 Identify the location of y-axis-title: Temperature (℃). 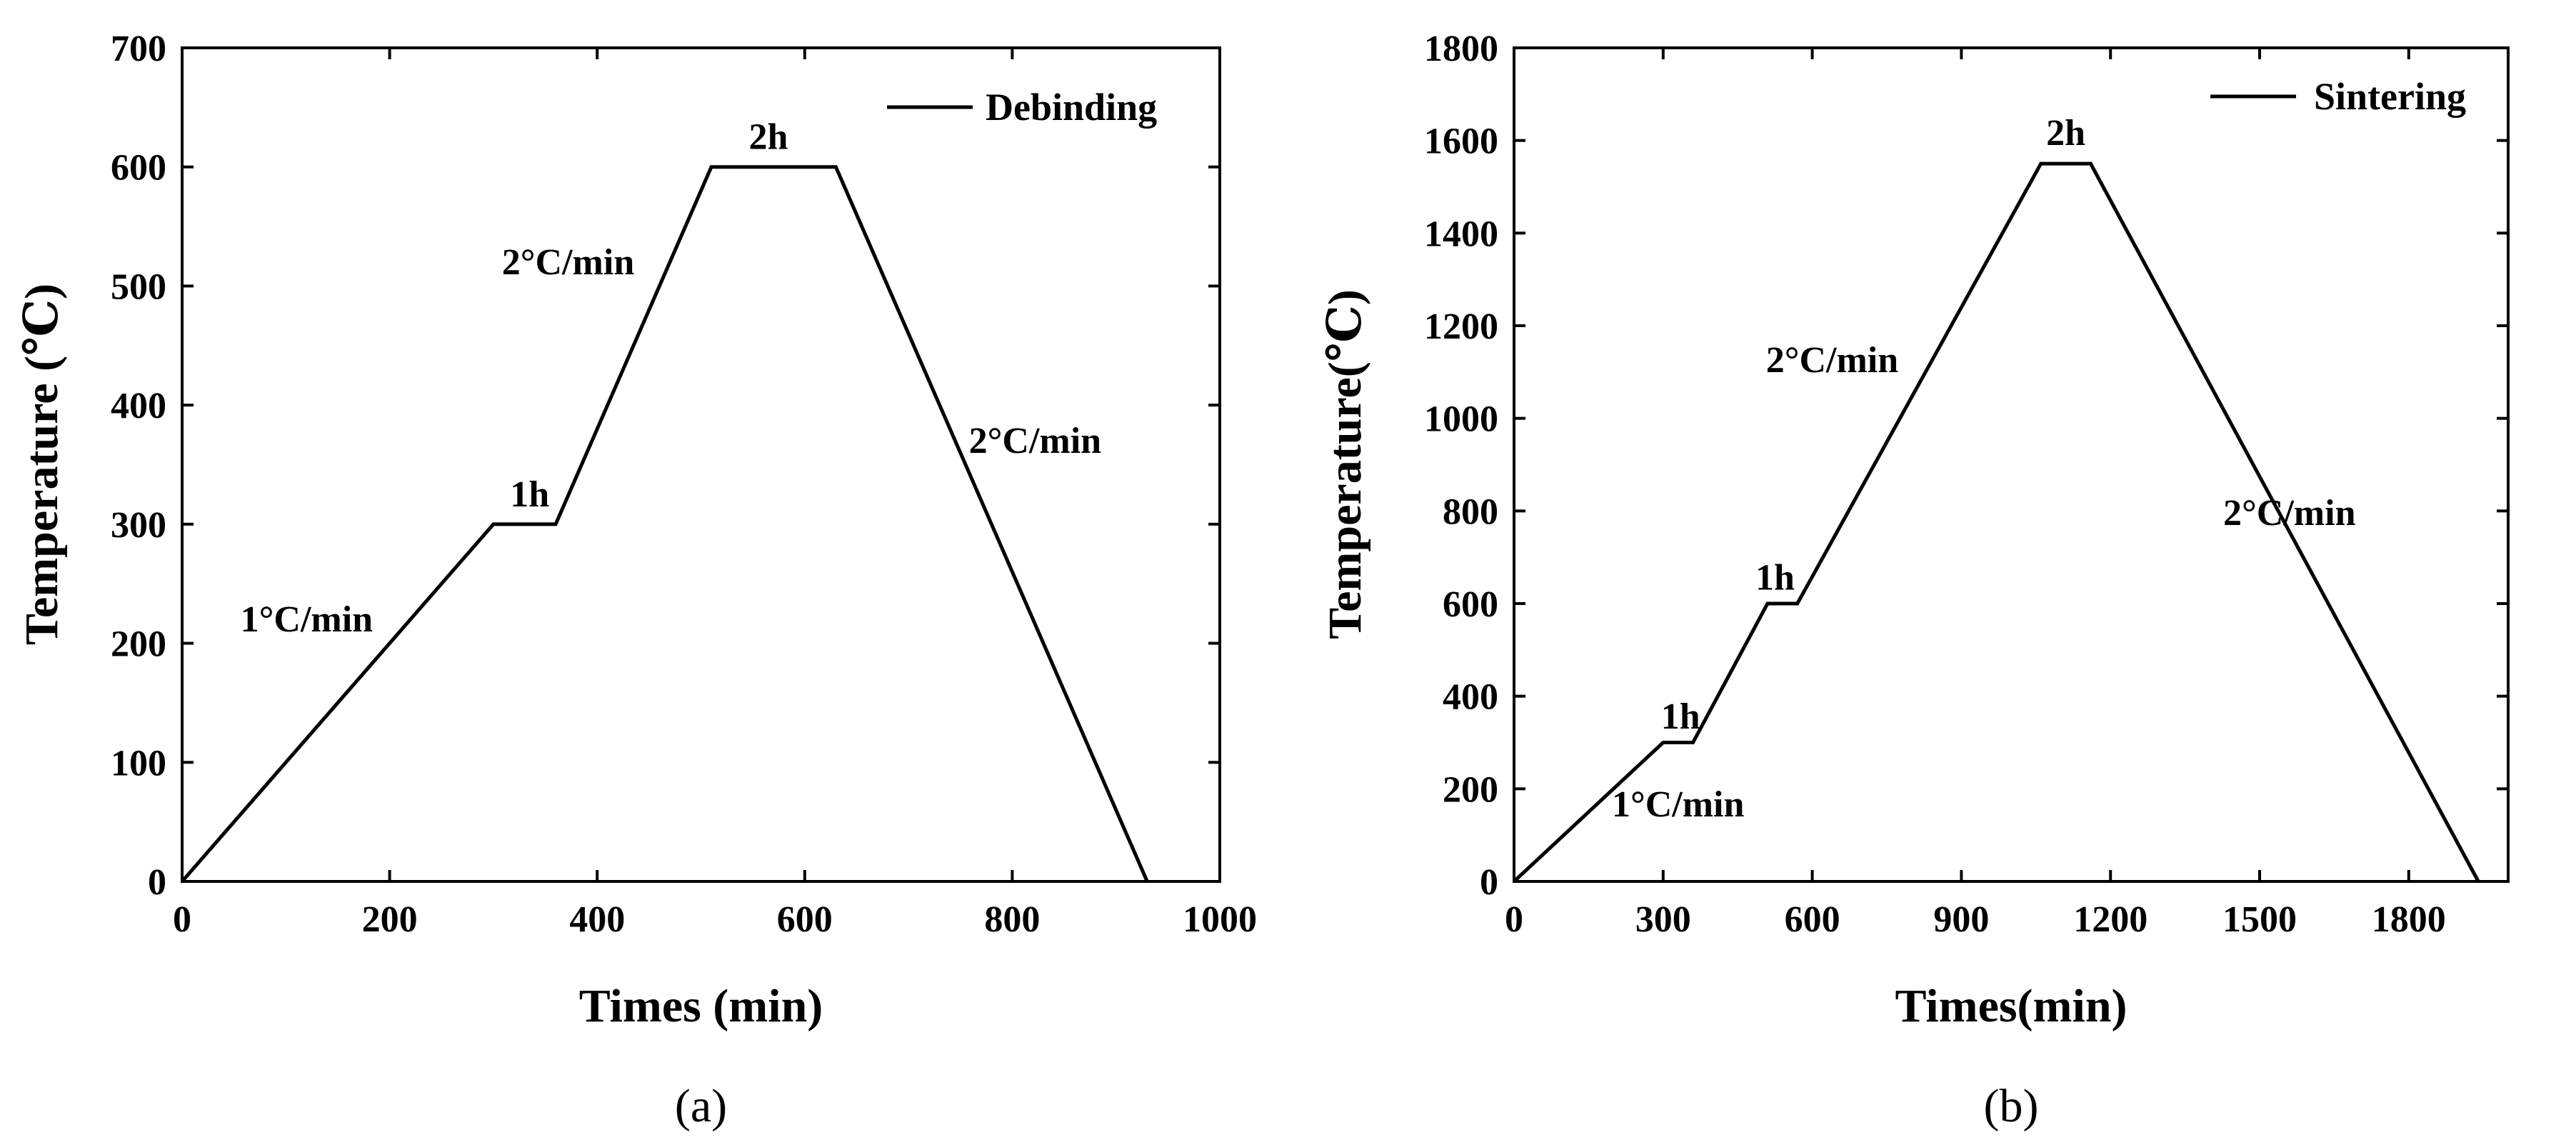
(42, 464).